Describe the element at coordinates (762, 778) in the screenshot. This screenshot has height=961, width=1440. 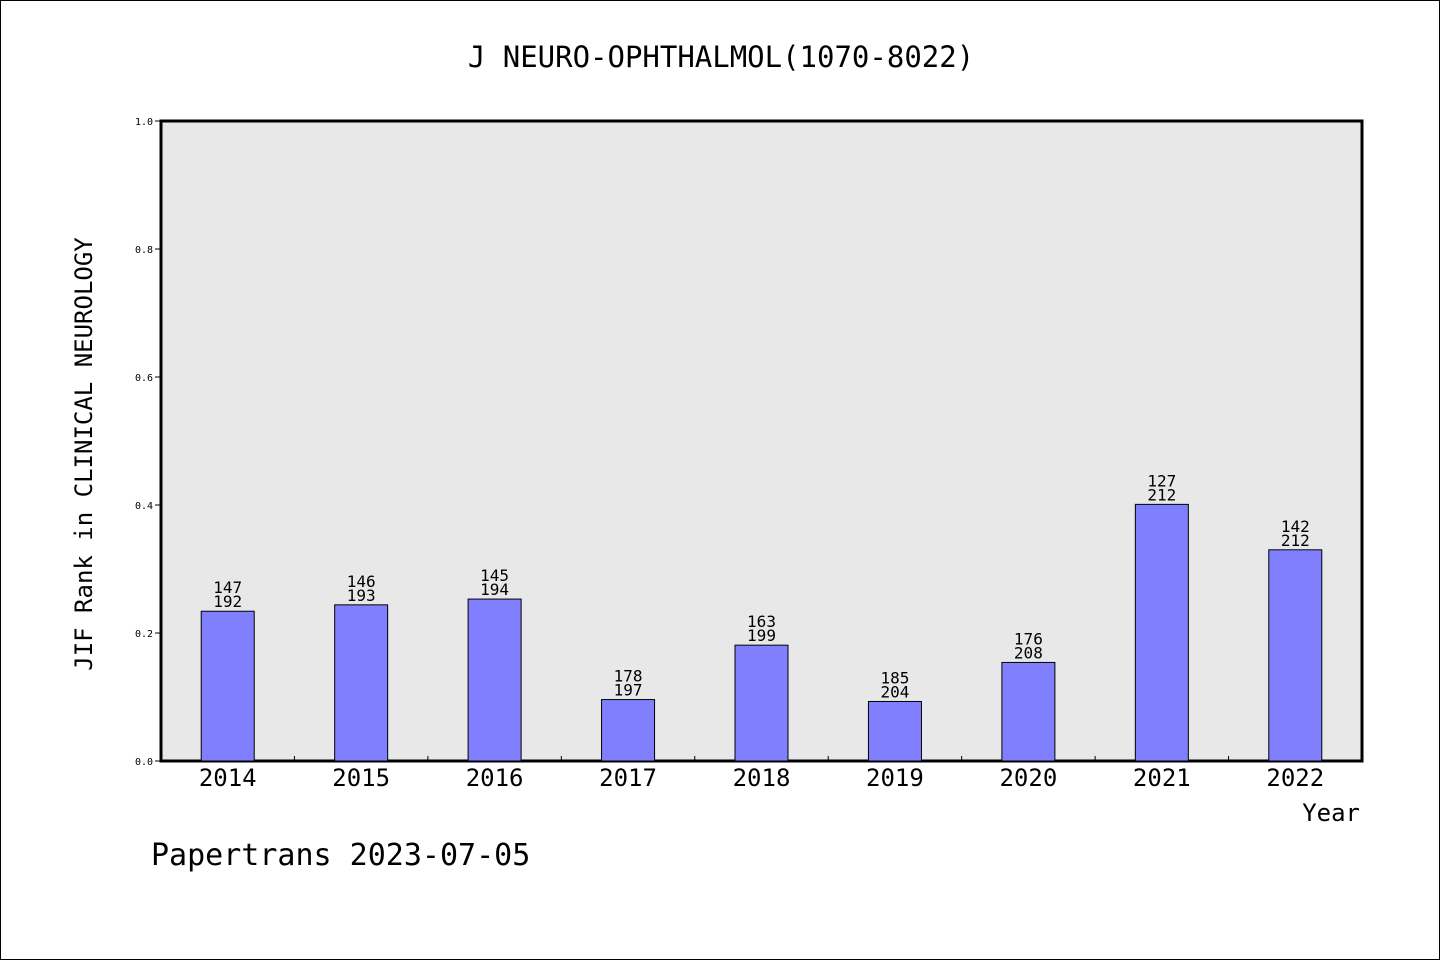
I see `x-tick-label: 2018` at that location.